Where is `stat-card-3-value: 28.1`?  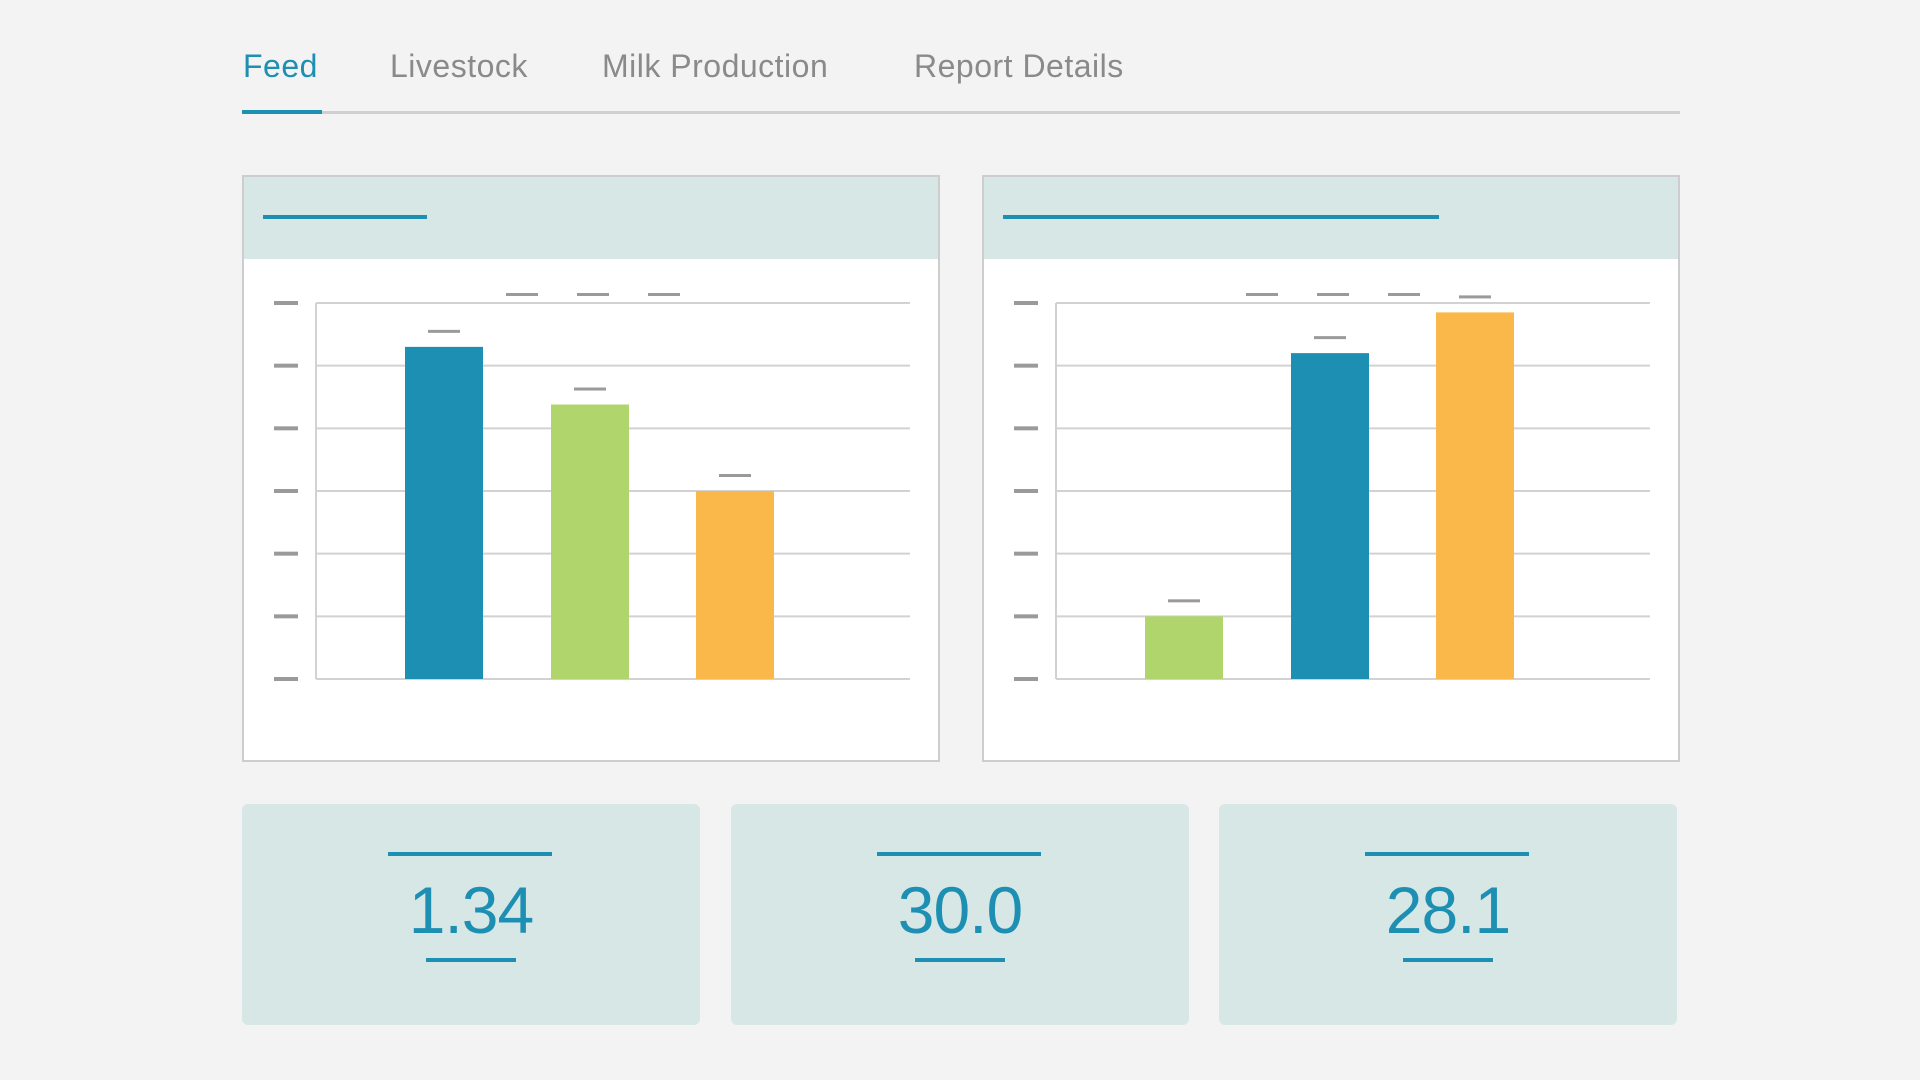 stat-card-3-value: 28.1 is located at coordinates (1448, 910).